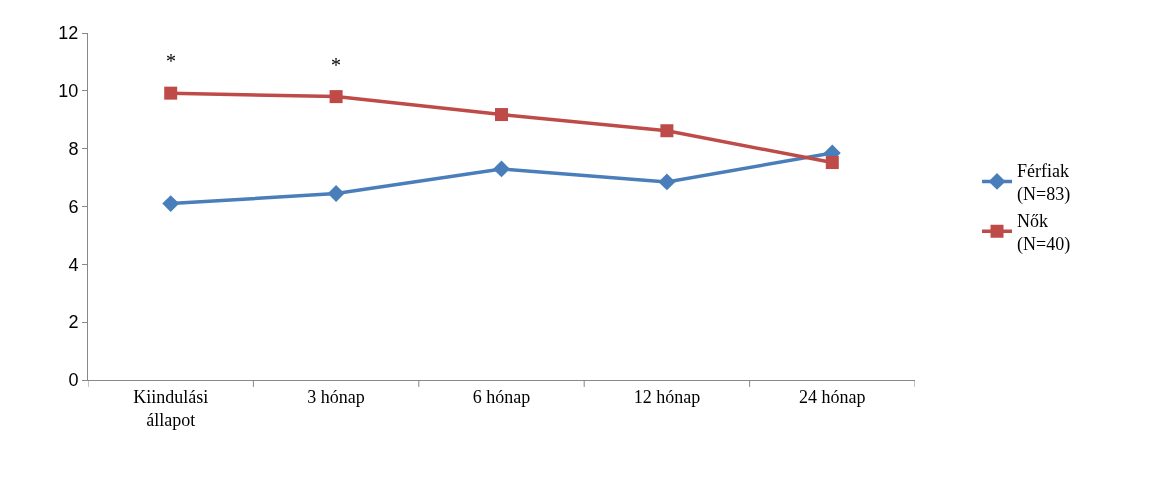 The height and width of the screenshot is (477, 1156). I want to click on y-tick-label: 4, so click(73, 264).